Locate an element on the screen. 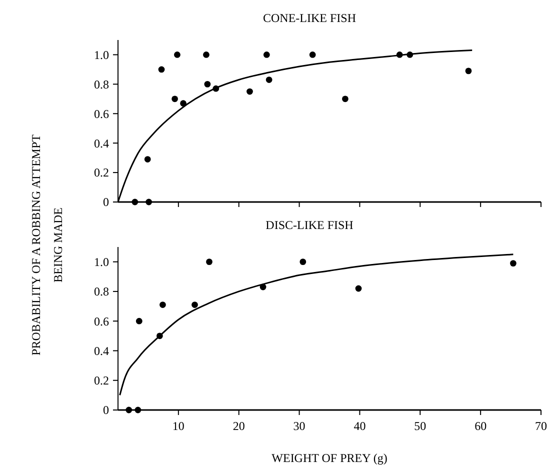 The width and height of the screenshot is (558, 472). x-tick-label: 20 is located at coordinates (238, 426).